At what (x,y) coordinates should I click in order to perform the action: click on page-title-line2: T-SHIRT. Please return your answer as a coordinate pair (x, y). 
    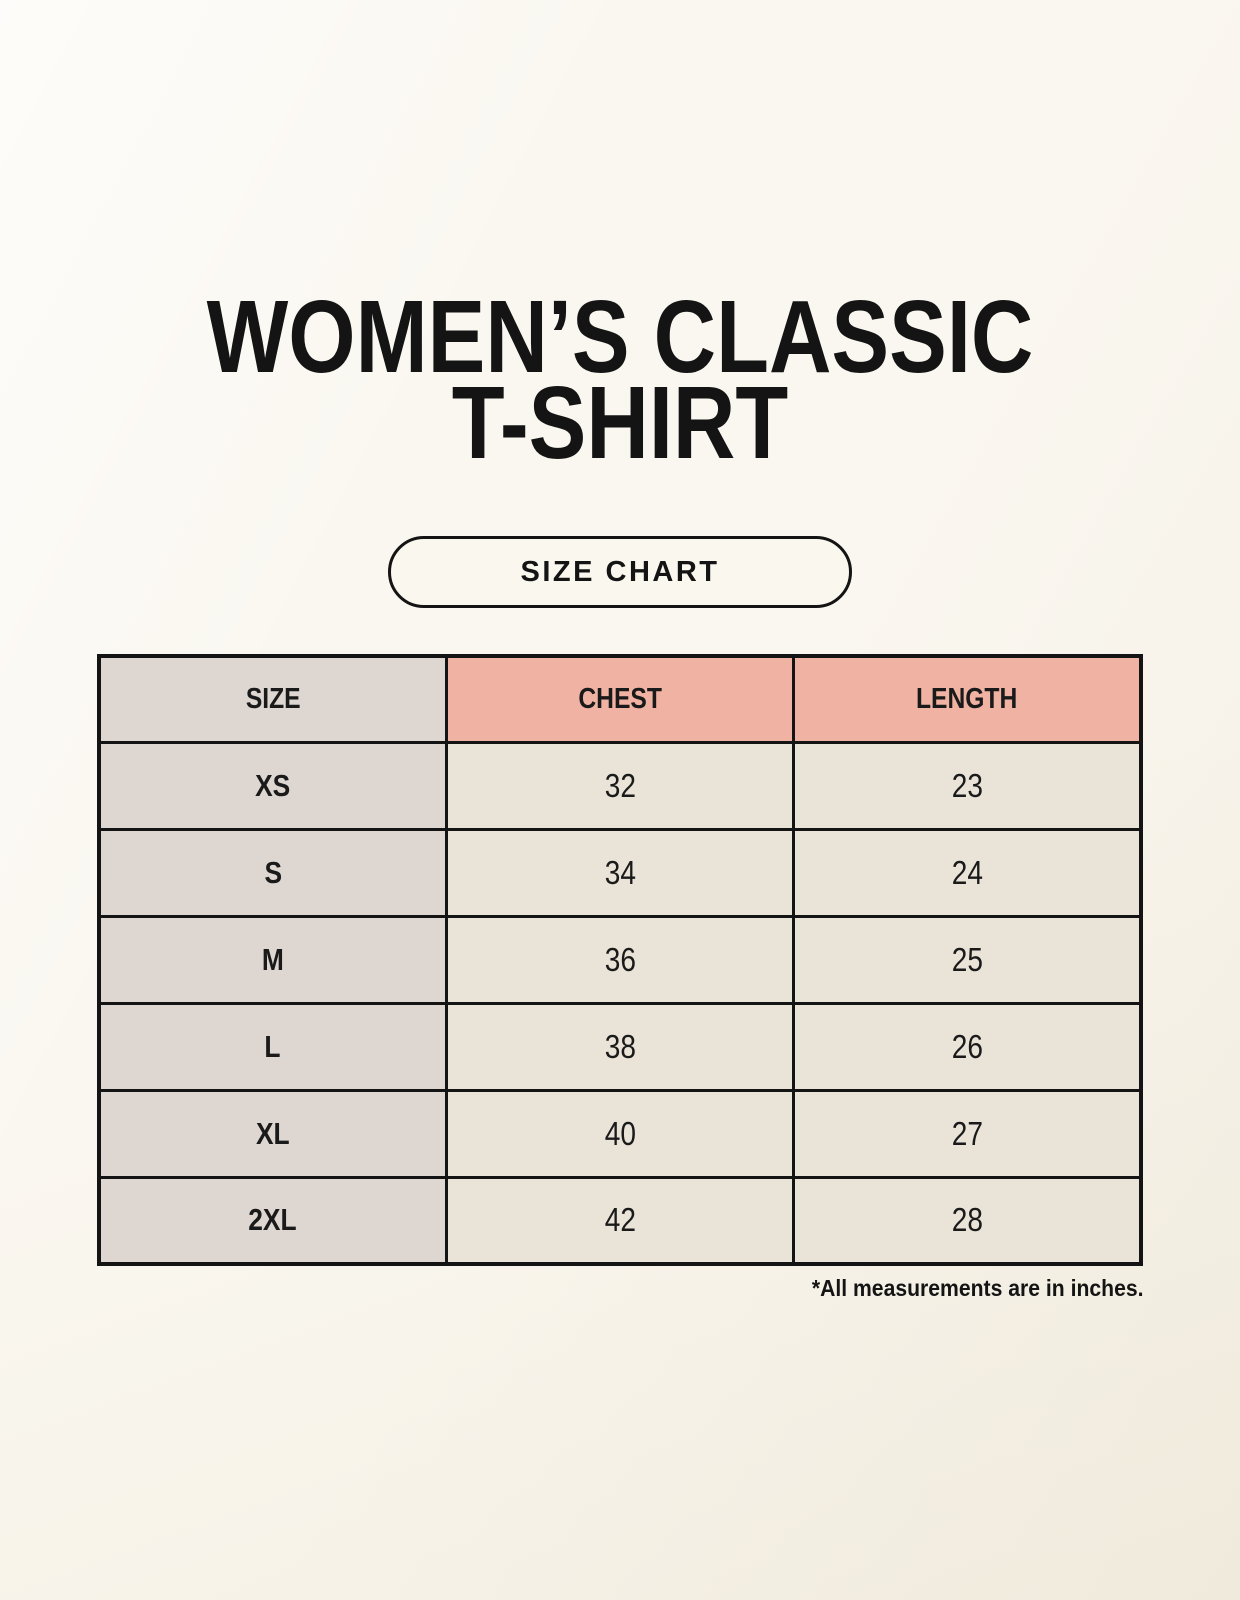
    Looking at the image, I should click on (620, 422).